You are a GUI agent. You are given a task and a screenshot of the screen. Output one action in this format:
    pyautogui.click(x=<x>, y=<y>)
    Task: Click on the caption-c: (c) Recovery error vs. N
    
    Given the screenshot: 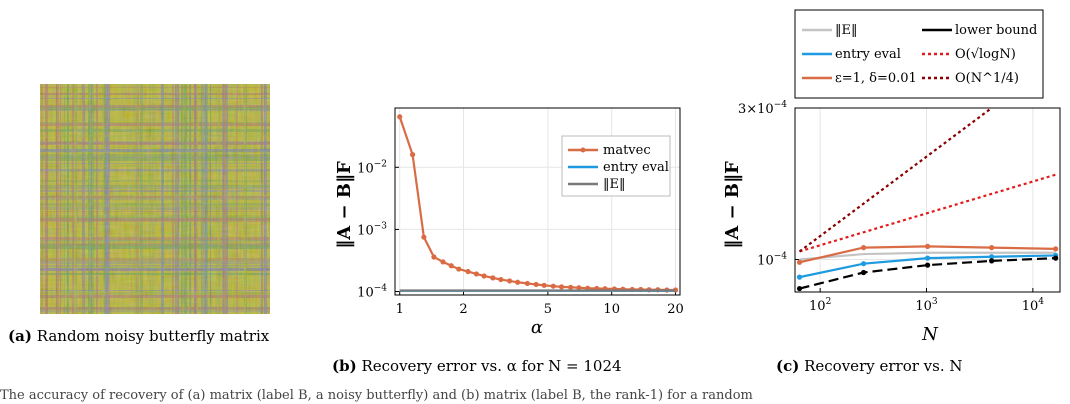 What is the action you would take?
    pyautogui.click(x=923, y=366)
    